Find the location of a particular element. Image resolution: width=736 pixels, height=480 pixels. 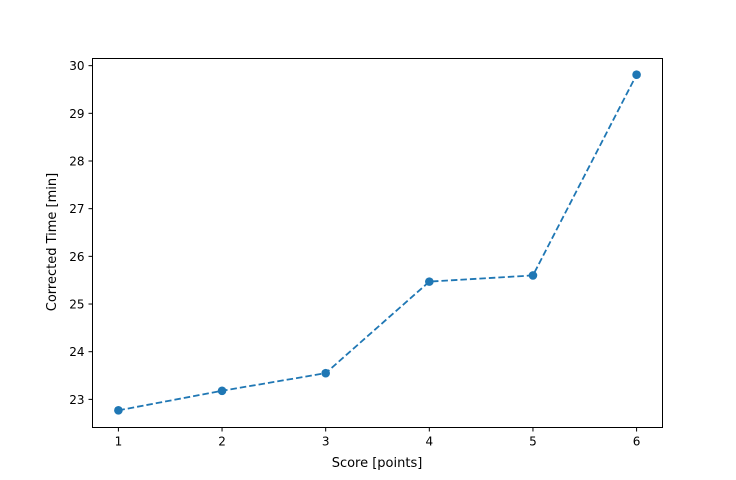

x-tick-label: 6 is located at coordinates (637, 442).